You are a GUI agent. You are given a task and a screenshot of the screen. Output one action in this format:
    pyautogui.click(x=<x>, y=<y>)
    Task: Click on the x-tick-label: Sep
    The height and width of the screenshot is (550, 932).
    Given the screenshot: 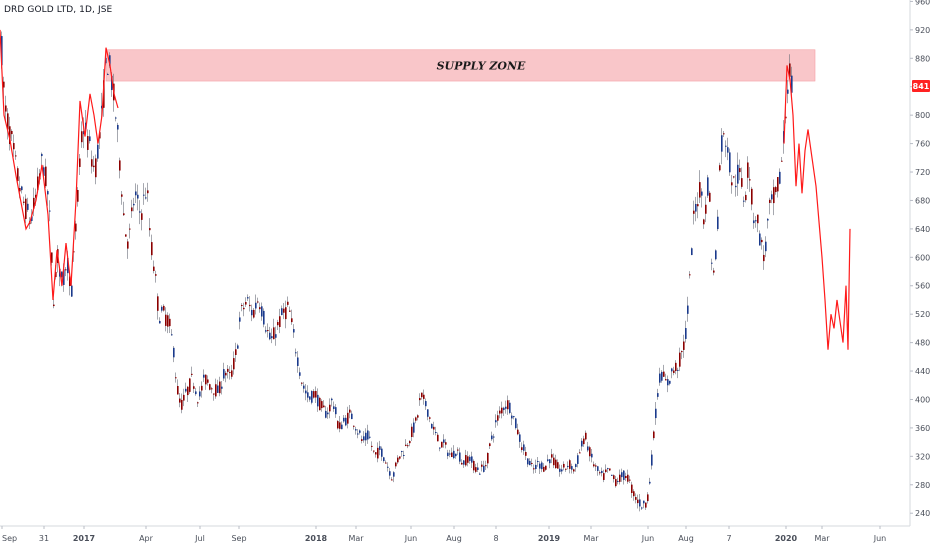 What is the action you would take?
    pyautogui.click(x=9, y=538)
    